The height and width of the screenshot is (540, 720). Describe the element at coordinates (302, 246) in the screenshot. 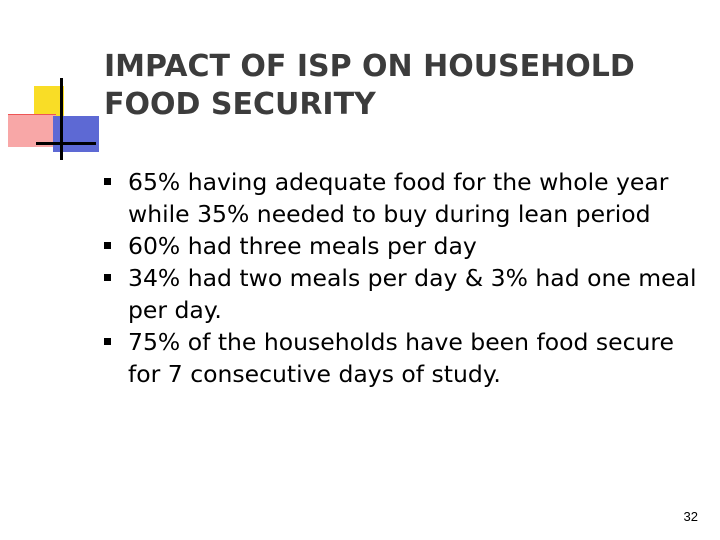

I see `bullet-text: 60% had three meals per day` at that location.